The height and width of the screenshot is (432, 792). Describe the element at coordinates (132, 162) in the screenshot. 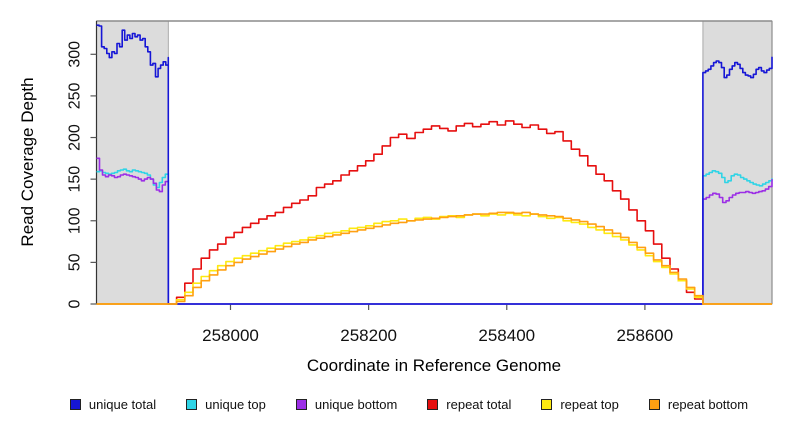

I see `shaded-region` at that location.